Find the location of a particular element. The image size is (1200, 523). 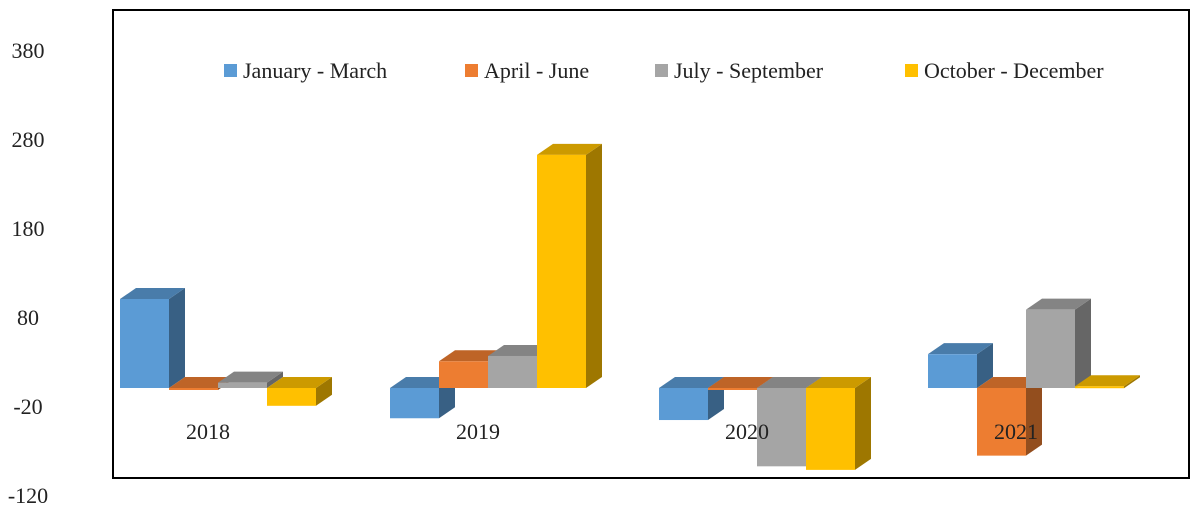

bar-2021-october-december is located at coordinates (1107, 382).